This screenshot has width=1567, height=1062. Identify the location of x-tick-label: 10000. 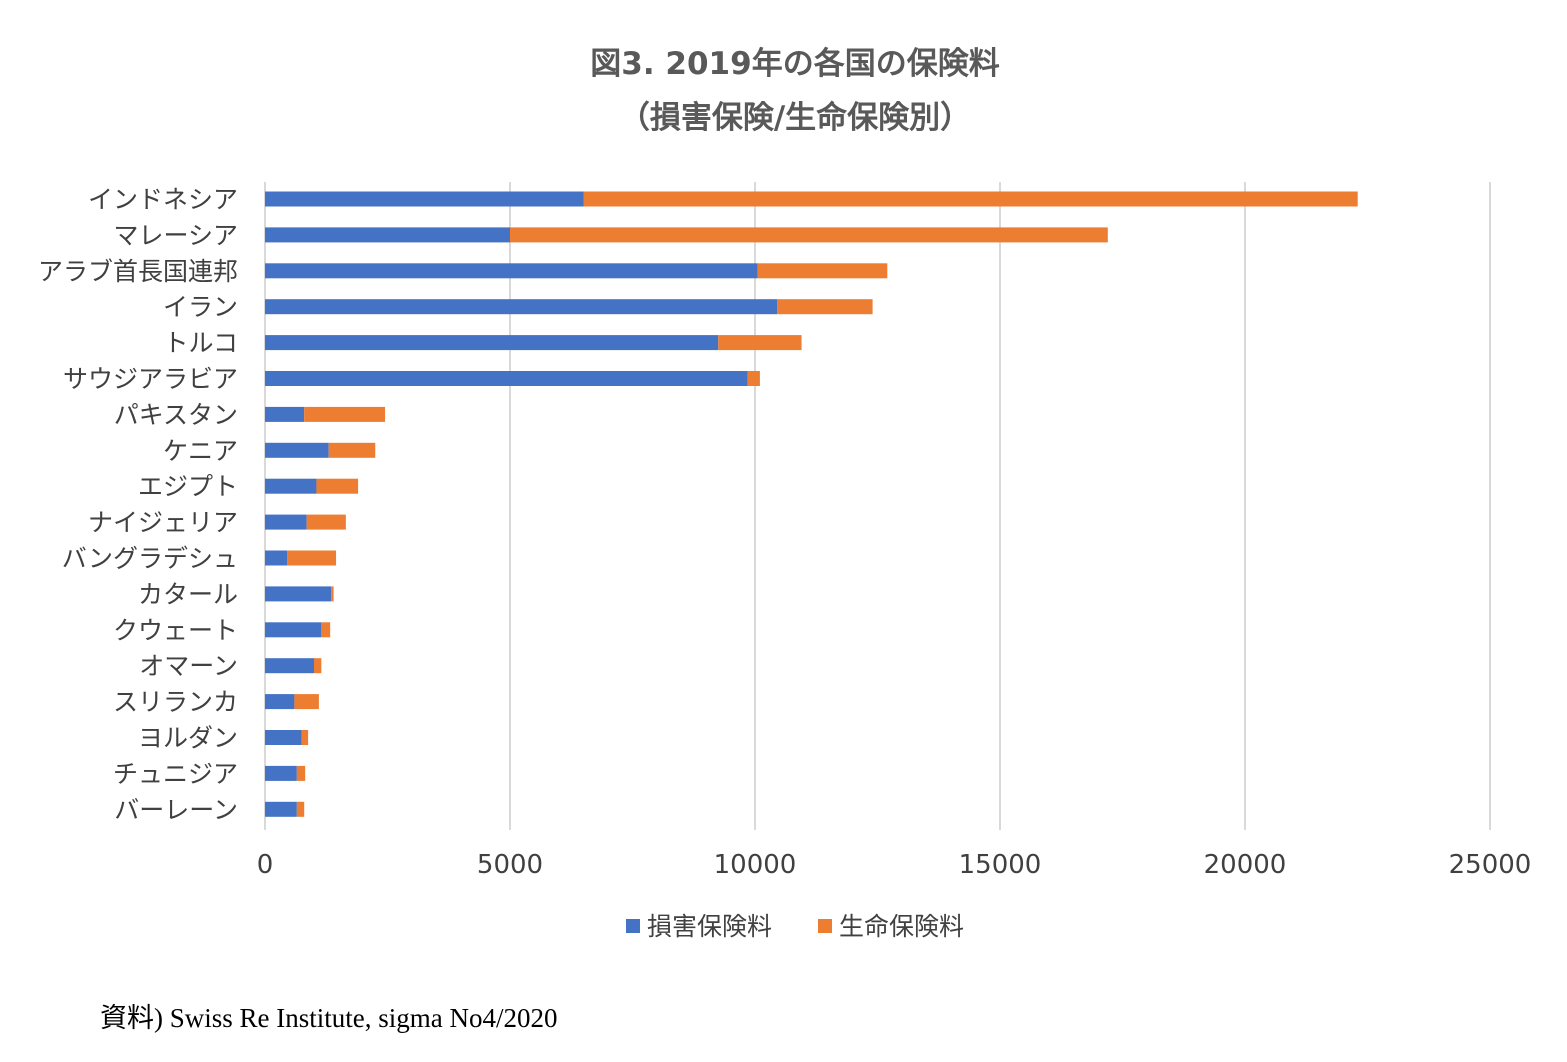
(755, 865).